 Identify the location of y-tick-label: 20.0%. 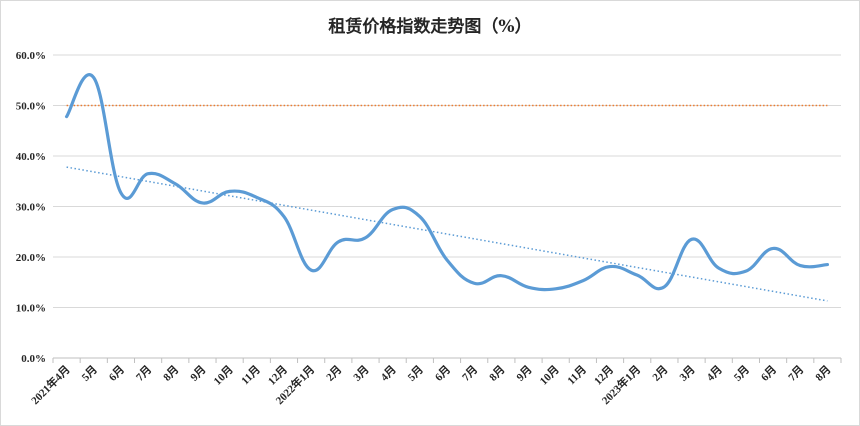
(31, 258).